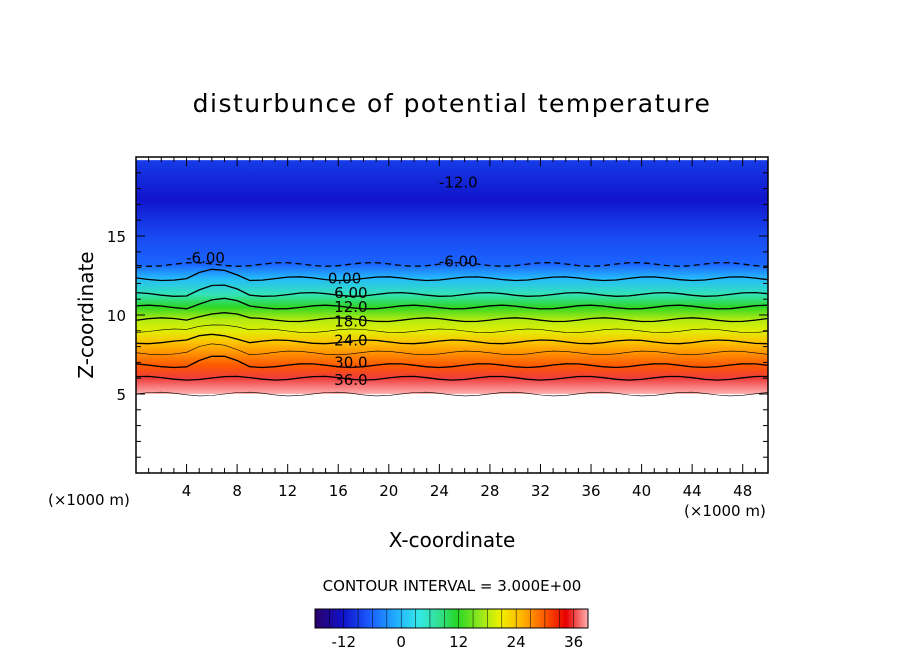 Image resolution: width=904 pixels, height=654 pixels. Describe the element at coordinates (451, 630) in the screenshot. I see `colorbar-ticks: -12 0 12 24 36` at that location.